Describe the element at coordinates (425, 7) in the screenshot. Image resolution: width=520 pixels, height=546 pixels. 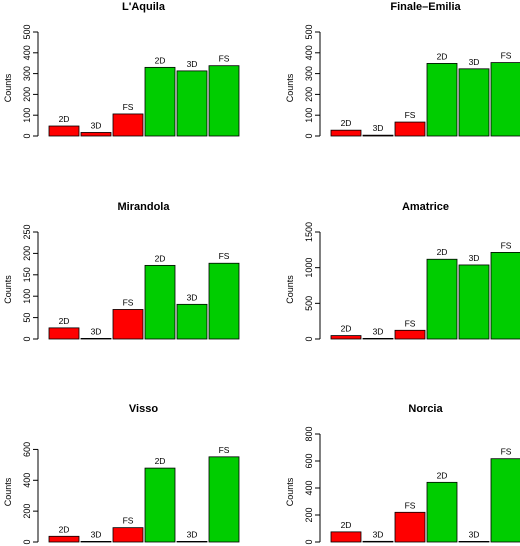
I see `panel-title: Finale–Emilia` at that location.